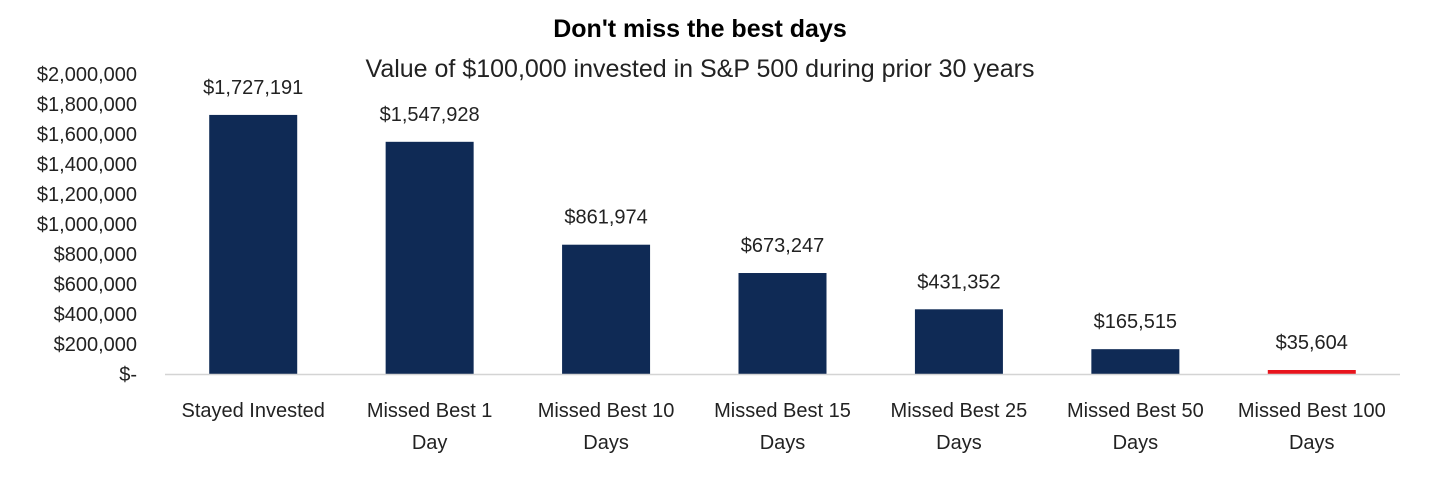  What do you see at coordinates (782, 411) in the screenshot?
I see `x-tick-label: Missed Best 15` at bounding box center [782, 411].